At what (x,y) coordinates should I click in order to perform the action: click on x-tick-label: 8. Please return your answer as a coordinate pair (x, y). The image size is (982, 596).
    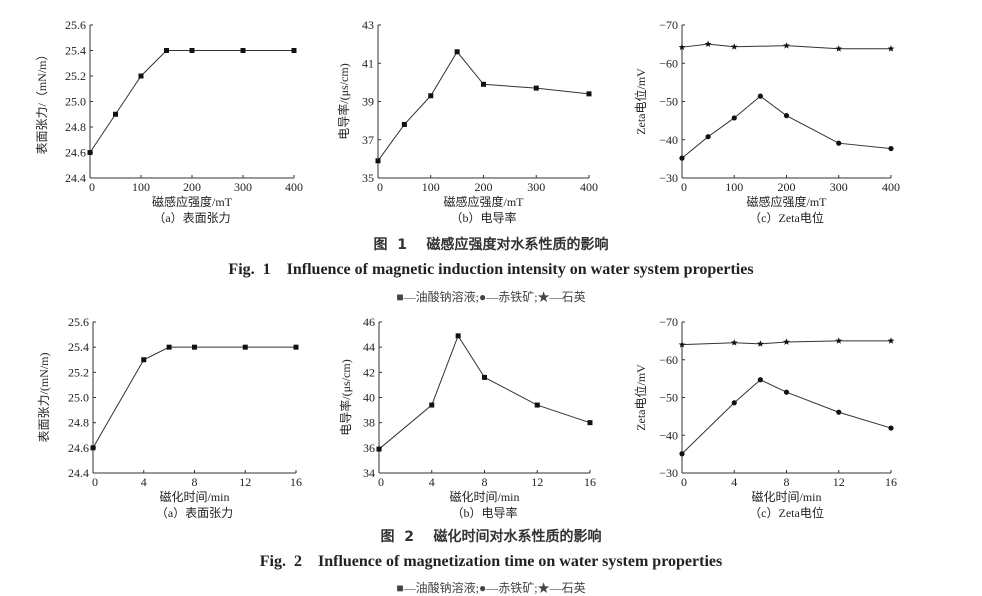
    Looking at the image, I should click on (787, 482).